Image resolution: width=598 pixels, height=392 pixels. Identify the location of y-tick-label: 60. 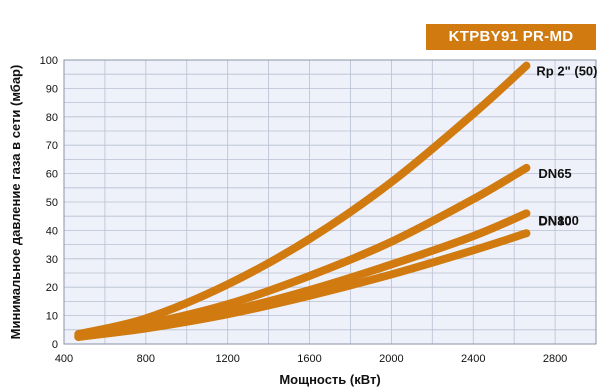
(52, 175).